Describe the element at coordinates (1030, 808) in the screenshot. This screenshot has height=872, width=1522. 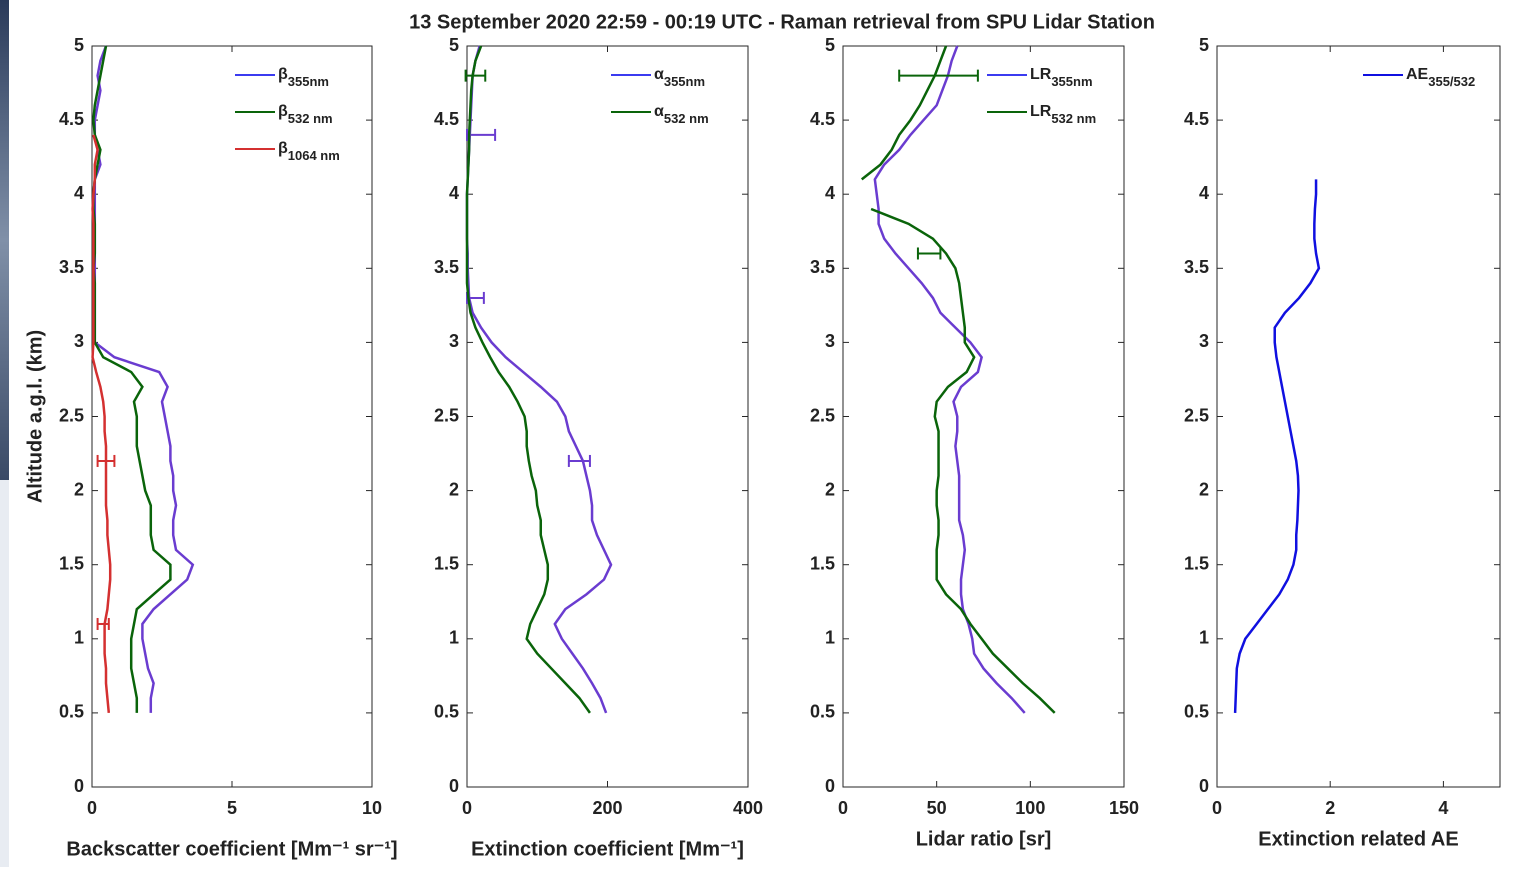
I see `x-tick-label: 100` at that location.